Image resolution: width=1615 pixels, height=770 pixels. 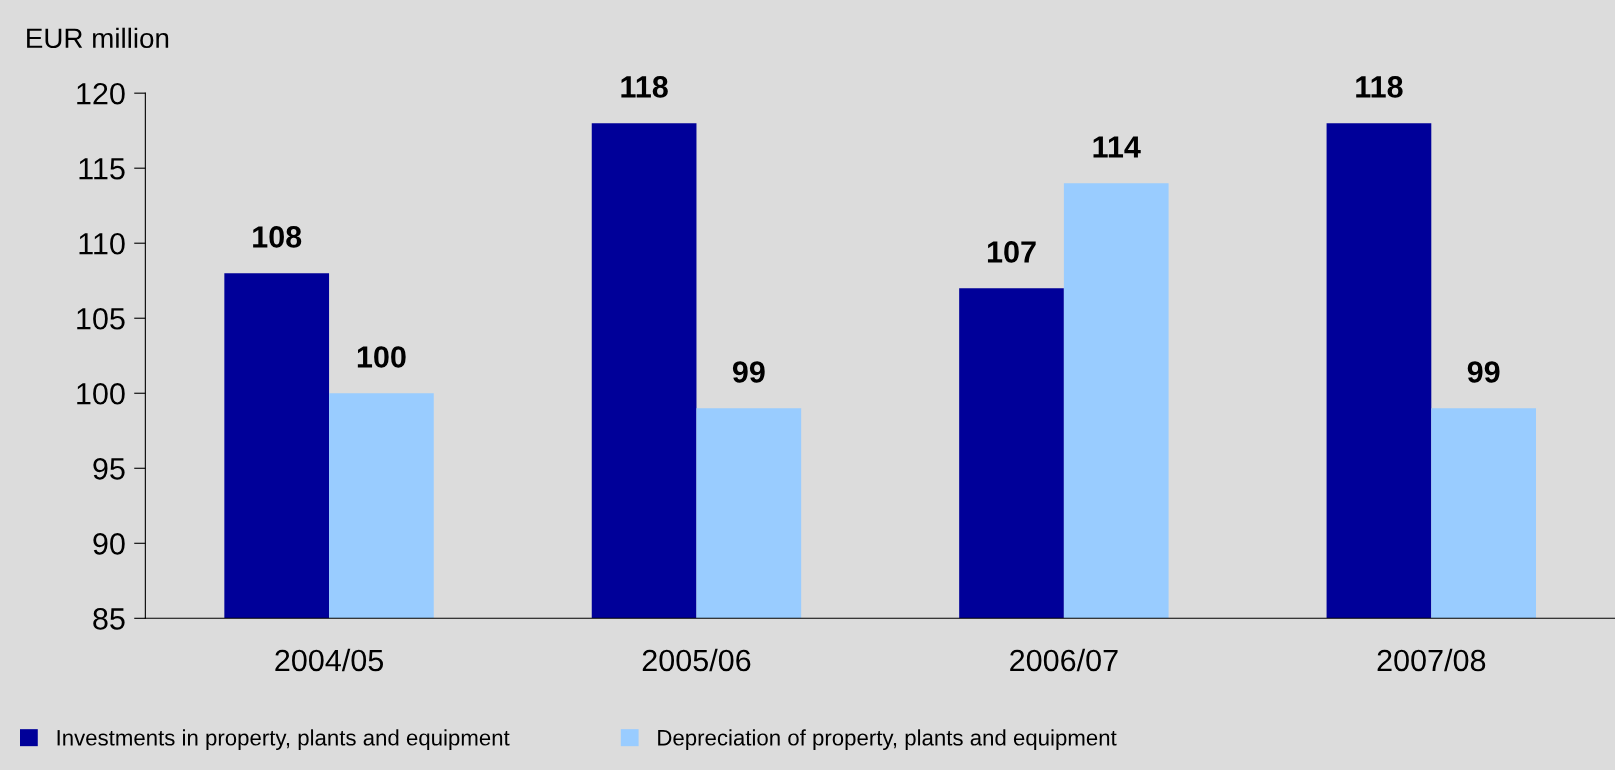 What do you see at coordinates (1064, 660) in the screenshot?
I see `x-tick-label: 2006/07` at bounding box center [1064, 660].